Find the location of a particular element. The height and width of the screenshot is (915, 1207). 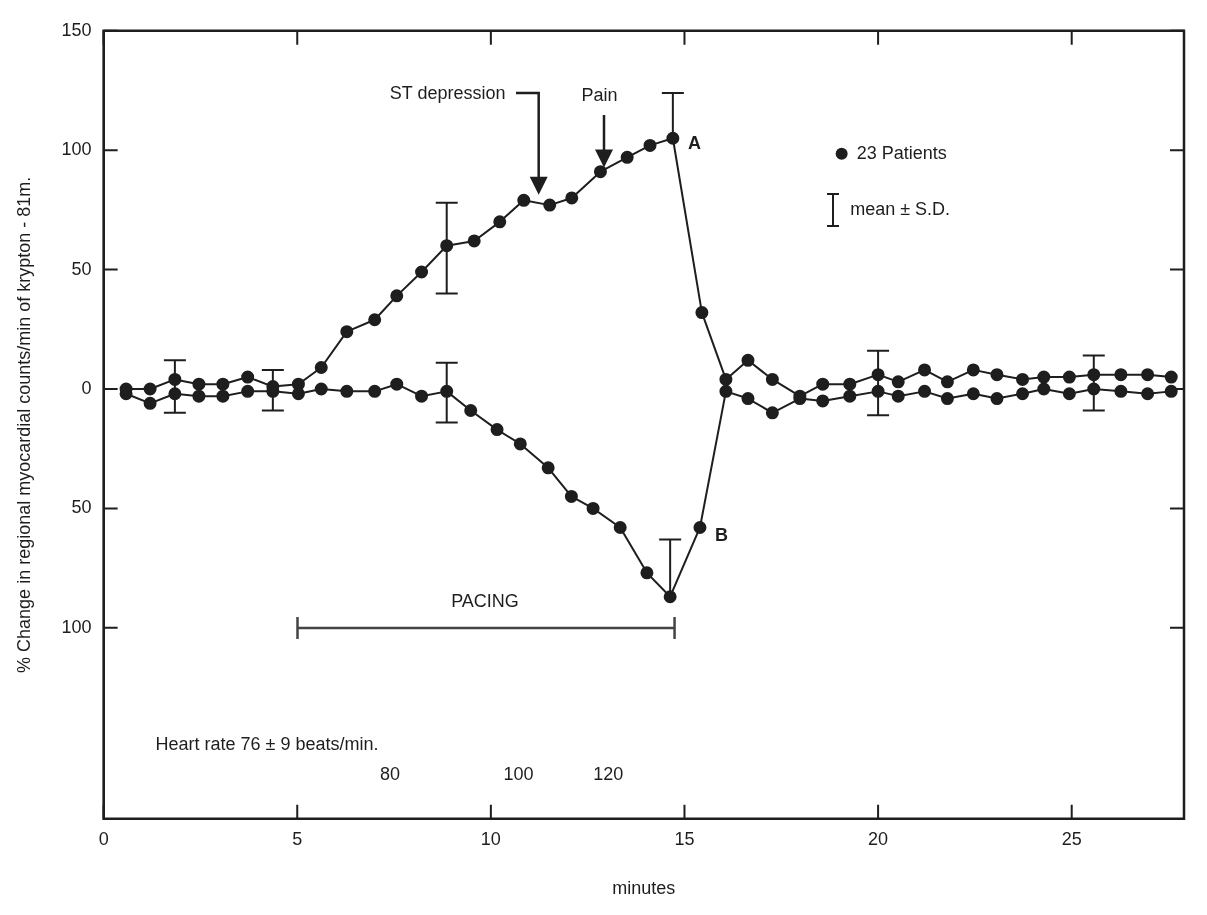

x-tick-label: 0 is located at coordinates (103, 838).